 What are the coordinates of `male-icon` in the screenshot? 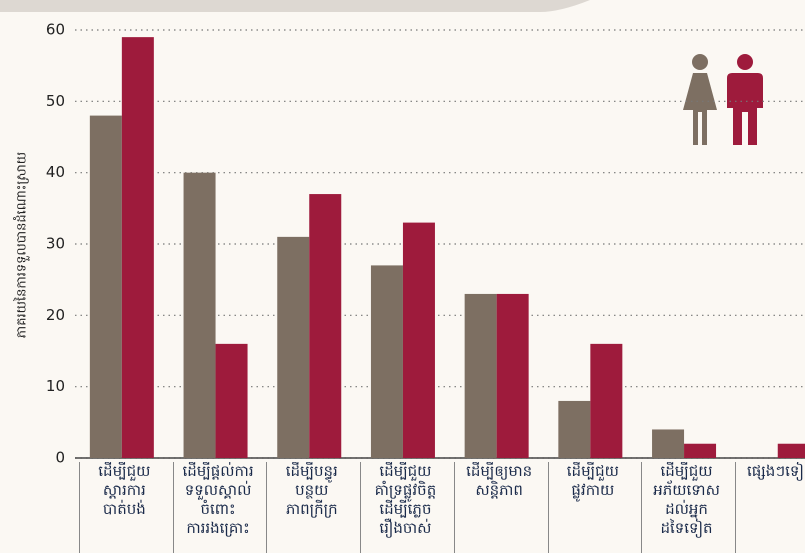 It's located at (745, 99).